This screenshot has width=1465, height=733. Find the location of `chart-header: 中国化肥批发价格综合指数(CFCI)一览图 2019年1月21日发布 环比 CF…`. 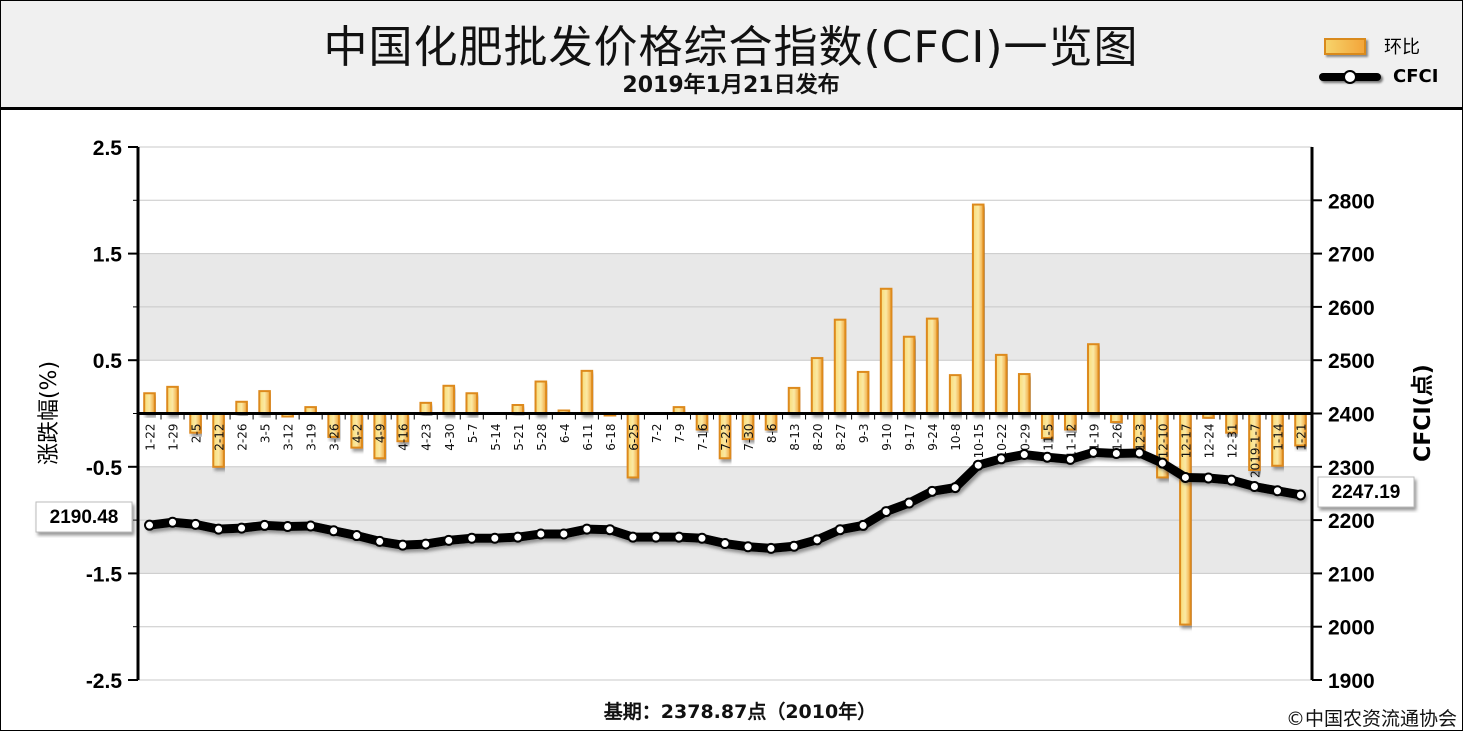

chart-header: 中国化肥批发价格综合指数(CFCI)一览图 2019年1月21日发布 环比 CF… is located at coordinates (731, 55).